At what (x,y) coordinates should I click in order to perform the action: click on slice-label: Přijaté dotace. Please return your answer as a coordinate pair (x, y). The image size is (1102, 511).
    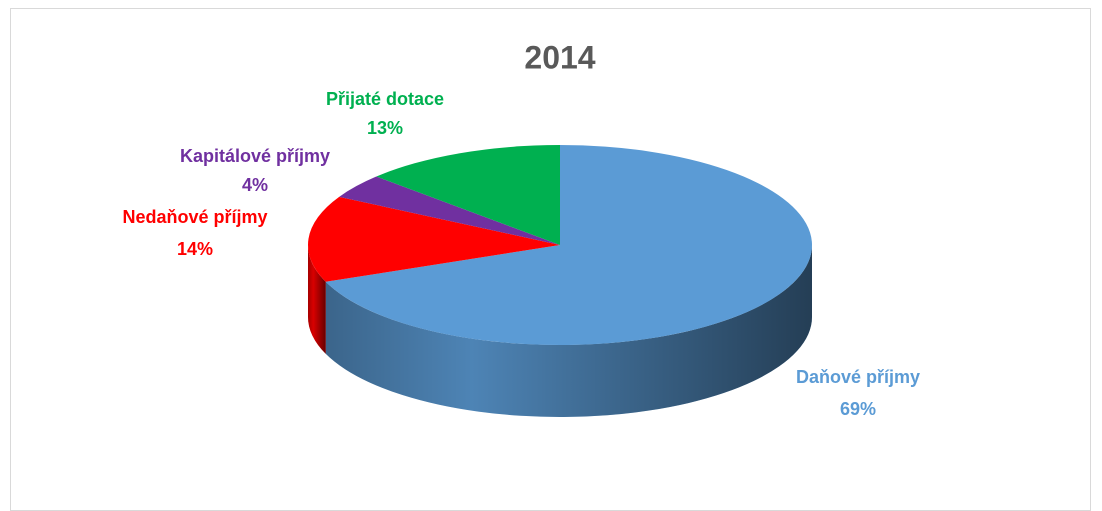
    Looking at the image, I should click on (385, 99).